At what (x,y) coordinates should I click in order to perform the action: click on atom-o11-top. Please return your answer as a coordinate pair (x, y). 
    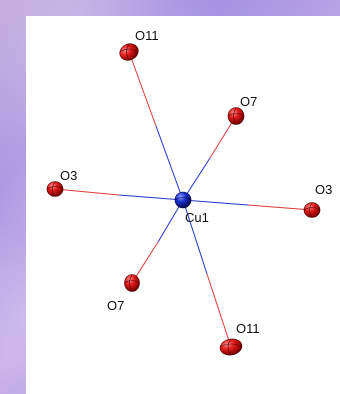
    Looking at the image, I should click on (129, 52).